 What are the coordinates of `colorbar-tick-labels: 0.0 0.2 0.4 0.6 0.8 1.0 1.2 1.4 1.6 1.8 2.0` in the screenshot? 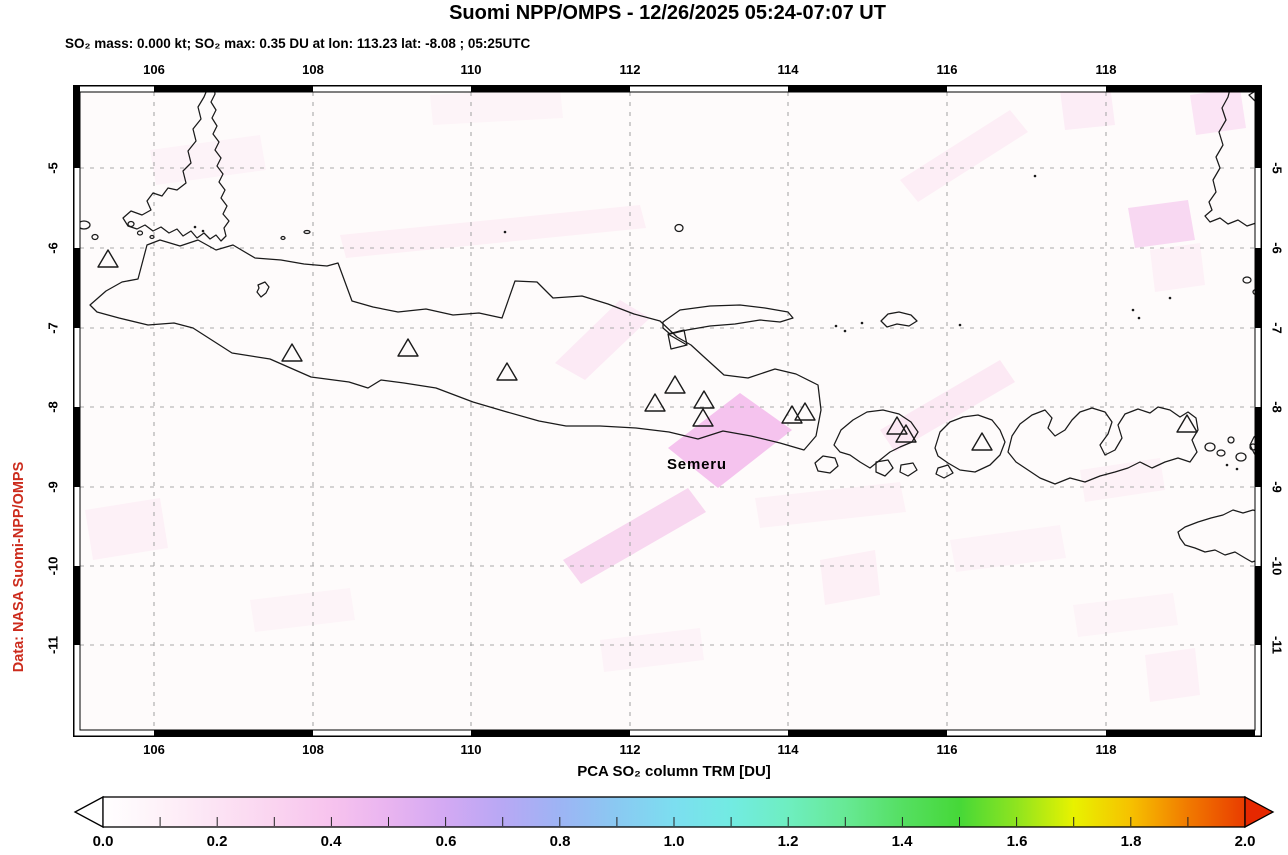 It's located at (674, 843).